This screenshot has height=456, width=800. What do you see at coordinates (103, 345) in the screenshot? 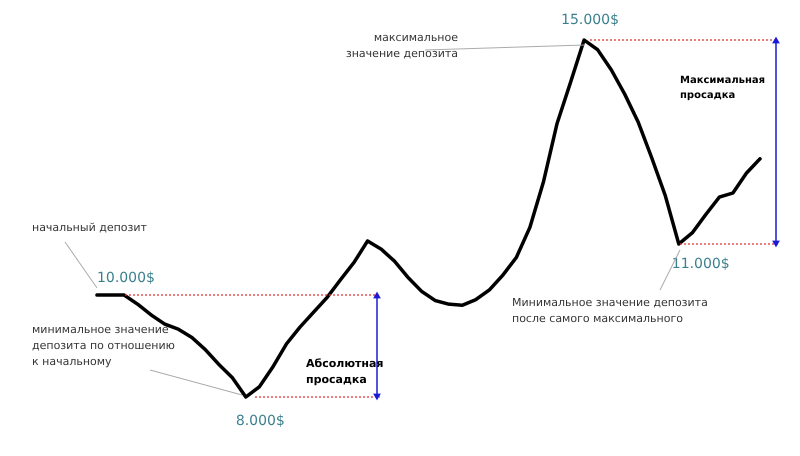
I see `annotation: минимальное значение депозита по отношению к начальному` at bounding box center [103, 345].